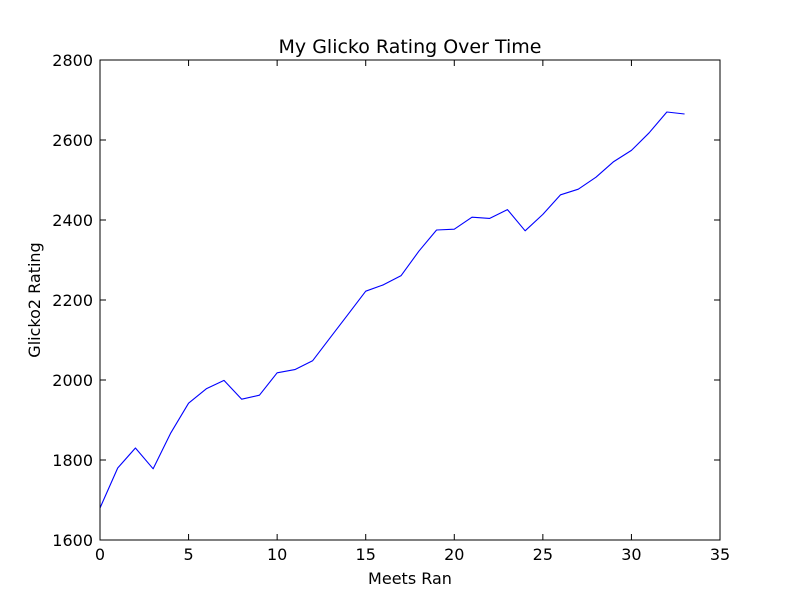 The image size is (800, 600). Describe the element at coordinates (366, 554) in the screenshot. I see `x-tick-label: 15` at that location.